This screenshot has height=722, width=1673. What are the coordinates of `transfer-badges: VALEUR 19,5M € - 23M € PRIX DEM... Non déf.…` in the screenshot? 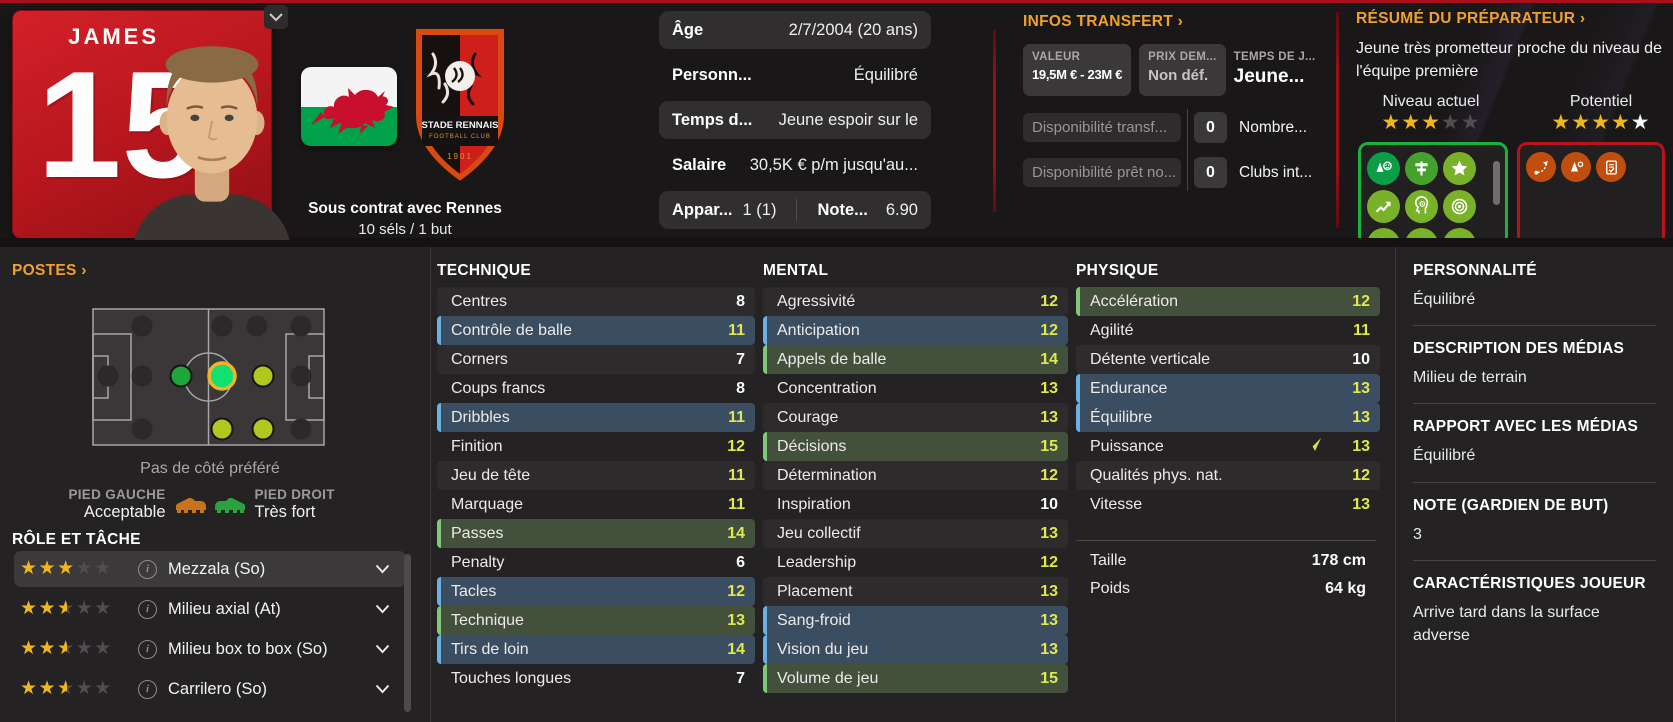 It's located at (1174, 70).